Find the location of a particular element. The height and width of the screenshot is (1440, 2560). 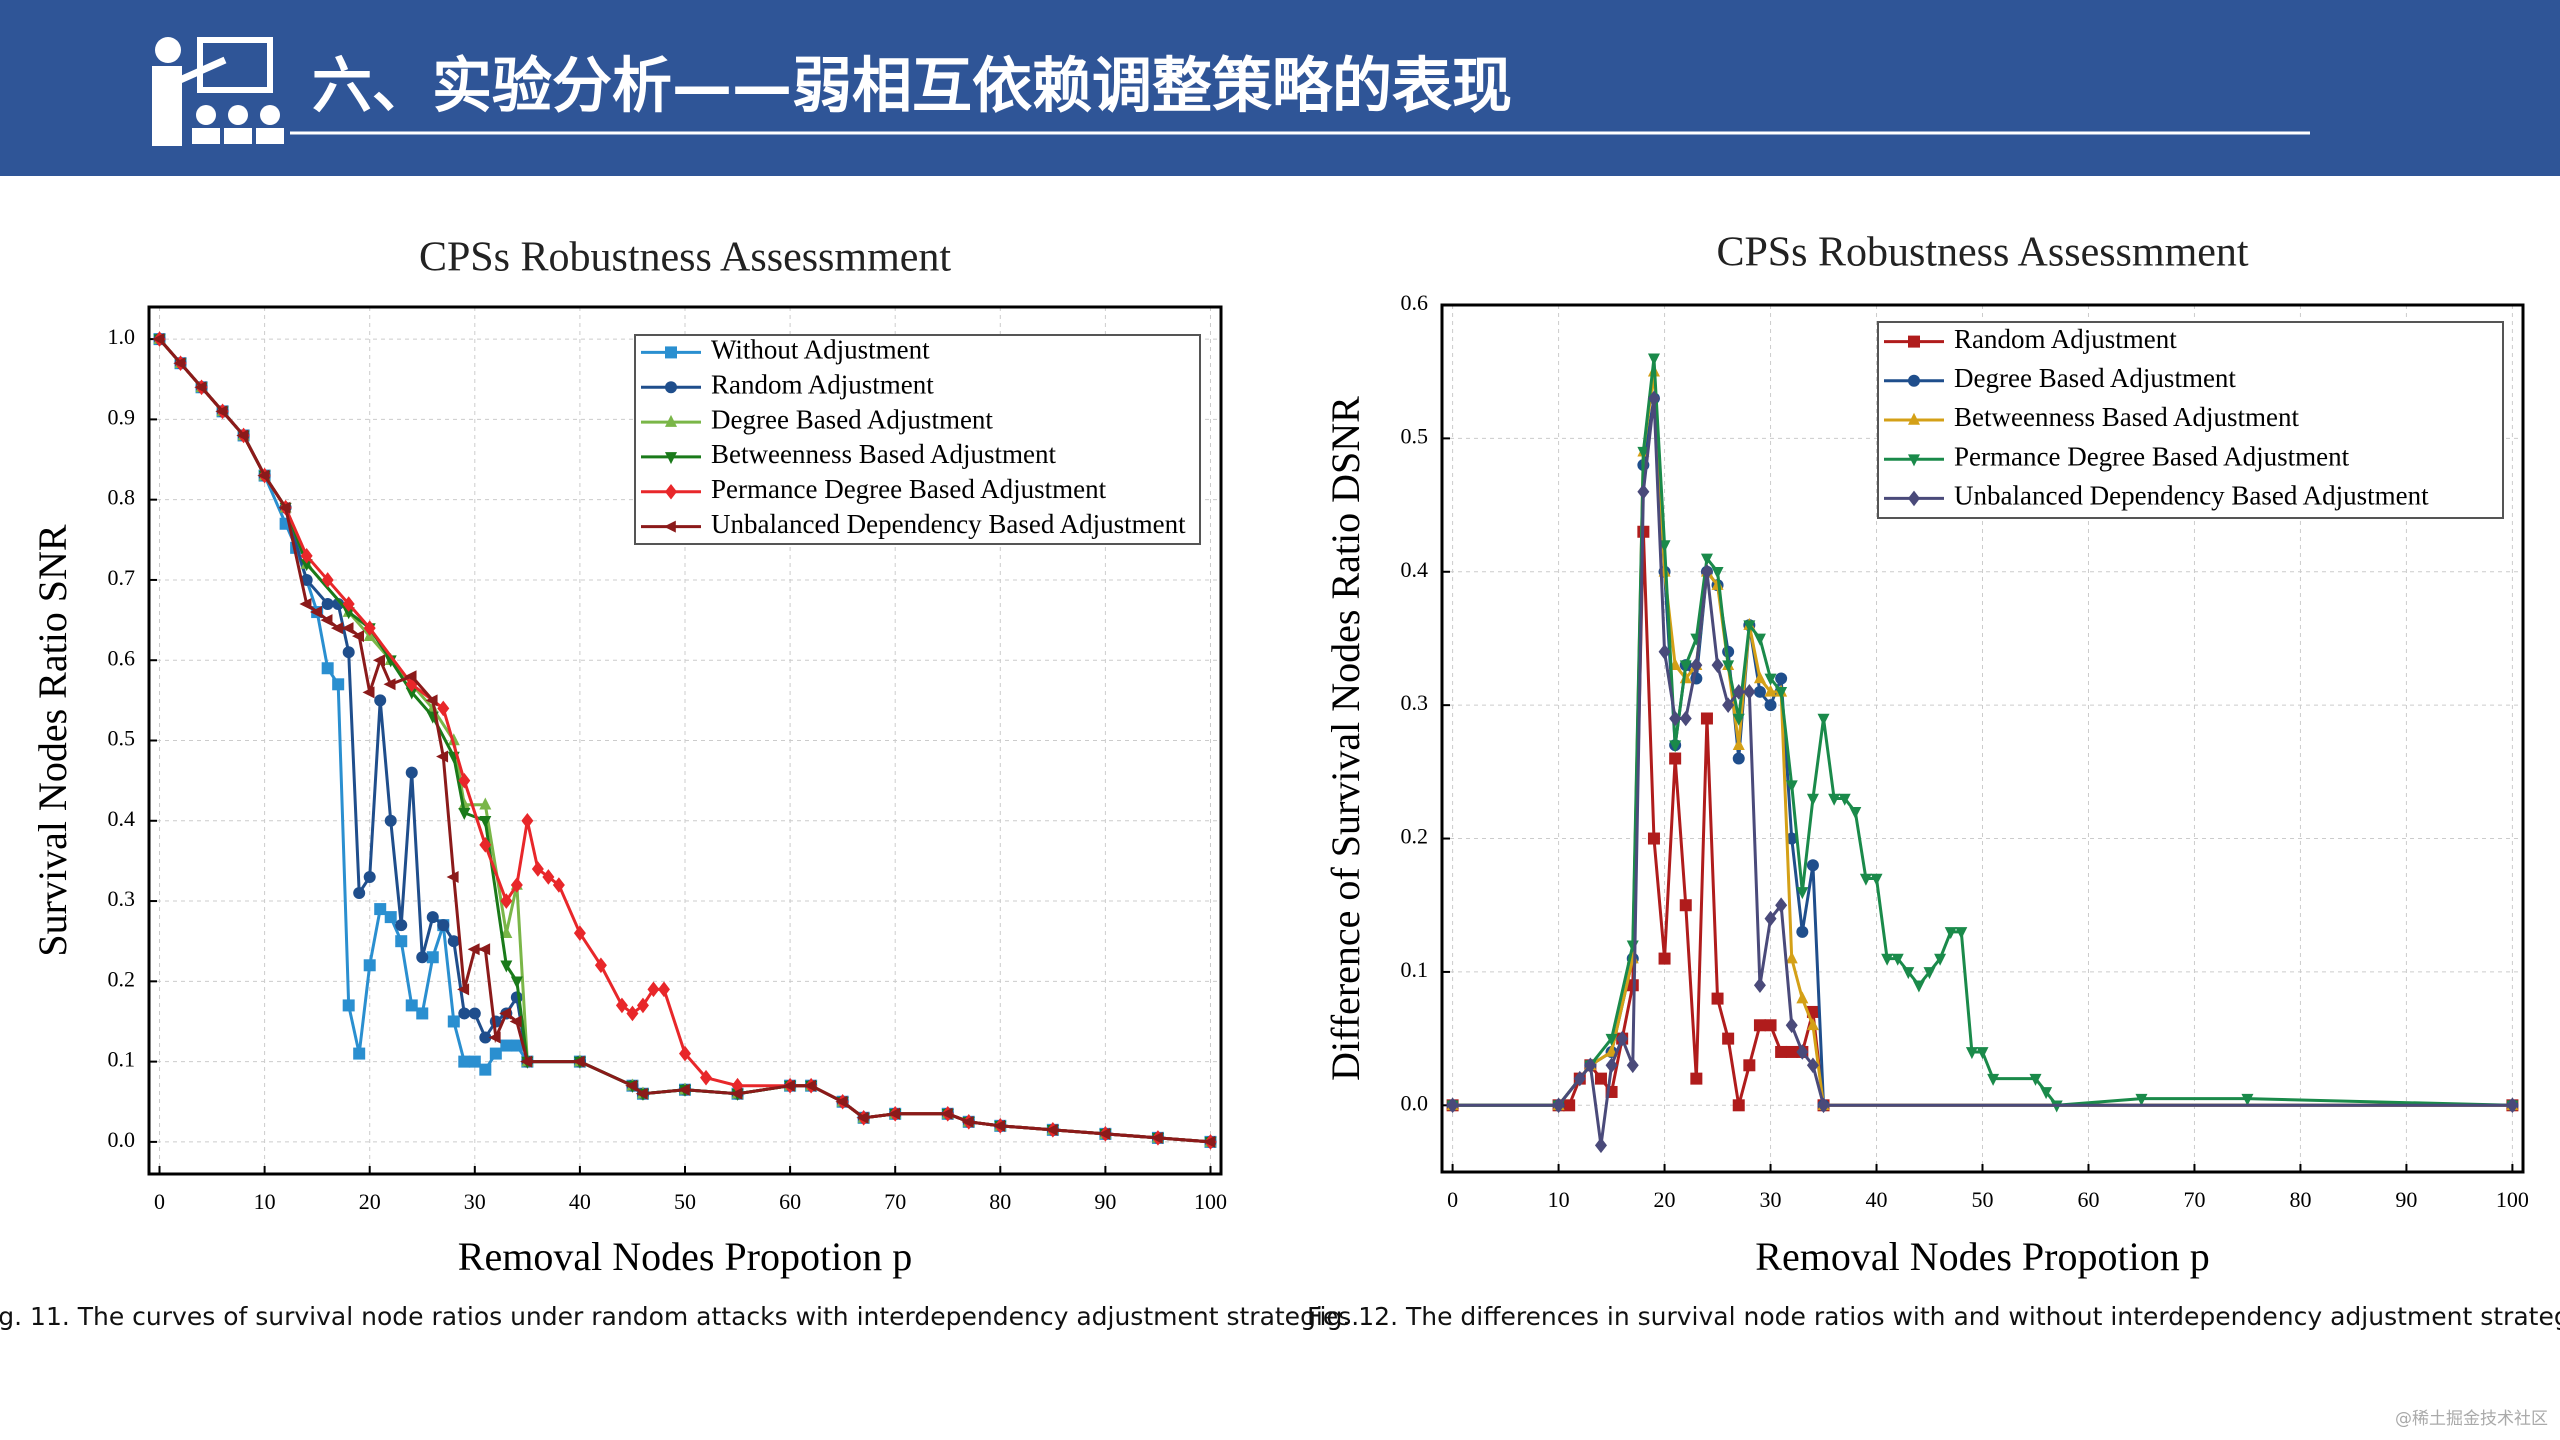

header-band is located at coordinates (1280, 88).